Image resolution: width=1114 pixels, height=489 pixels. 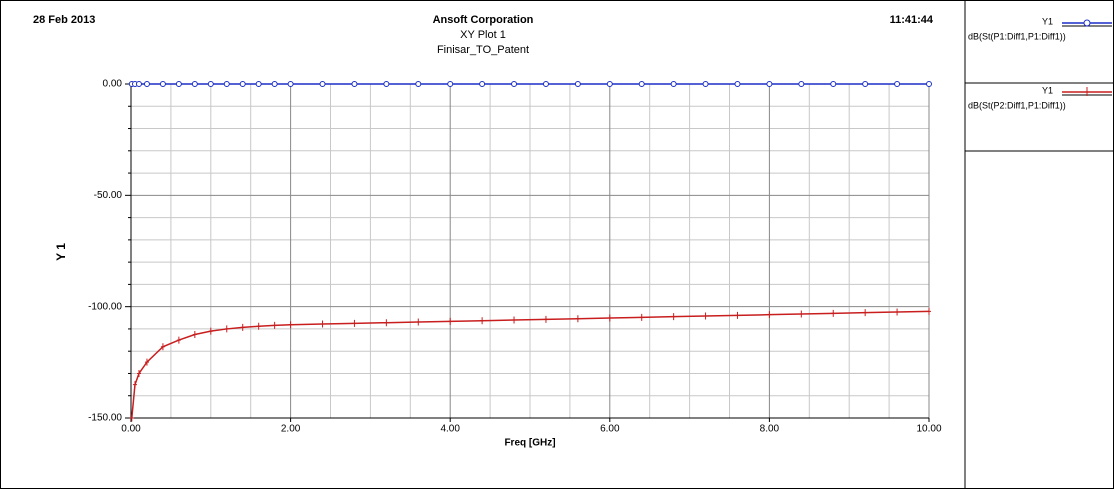 I want to click on legend-marker, so click(x=1087, y=23).